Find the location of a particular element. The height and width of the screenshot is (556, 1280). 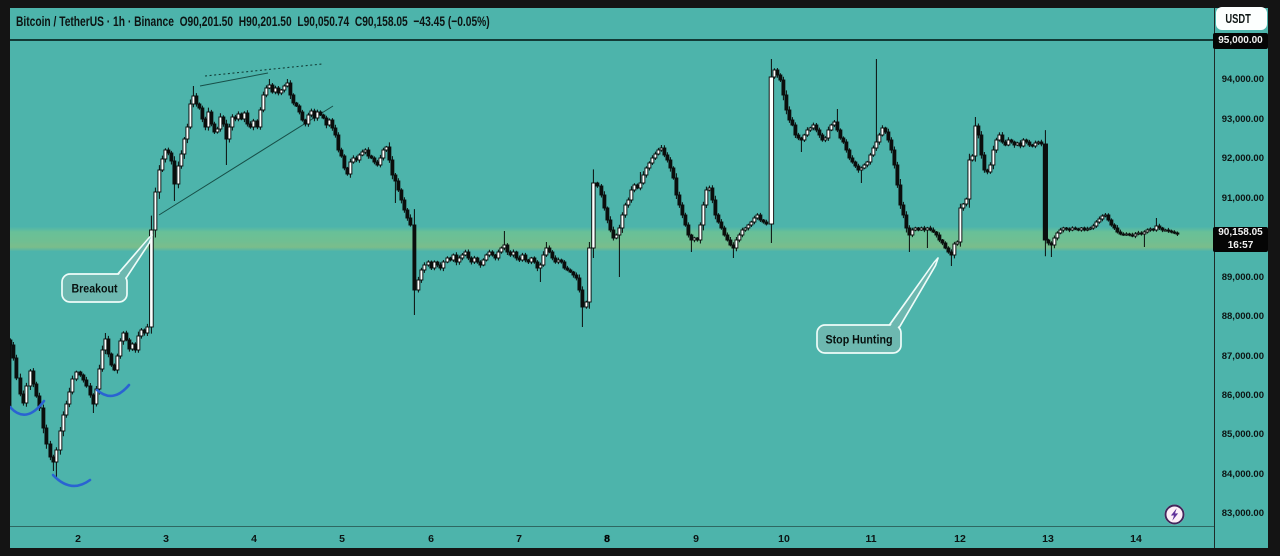

svg-text: Stop Hunting is located at coordinates (859, 340).